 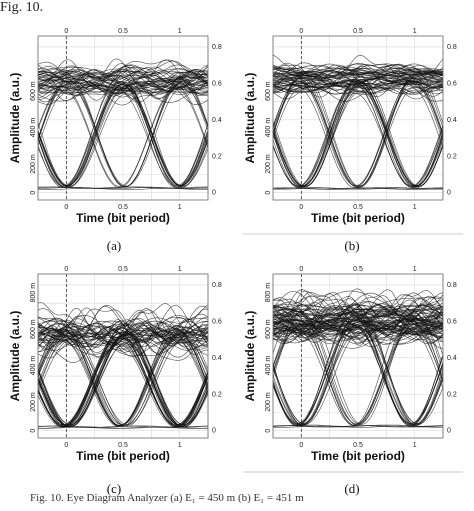 I want to click on panel-label-c: (c), so click(x=114, y=488).